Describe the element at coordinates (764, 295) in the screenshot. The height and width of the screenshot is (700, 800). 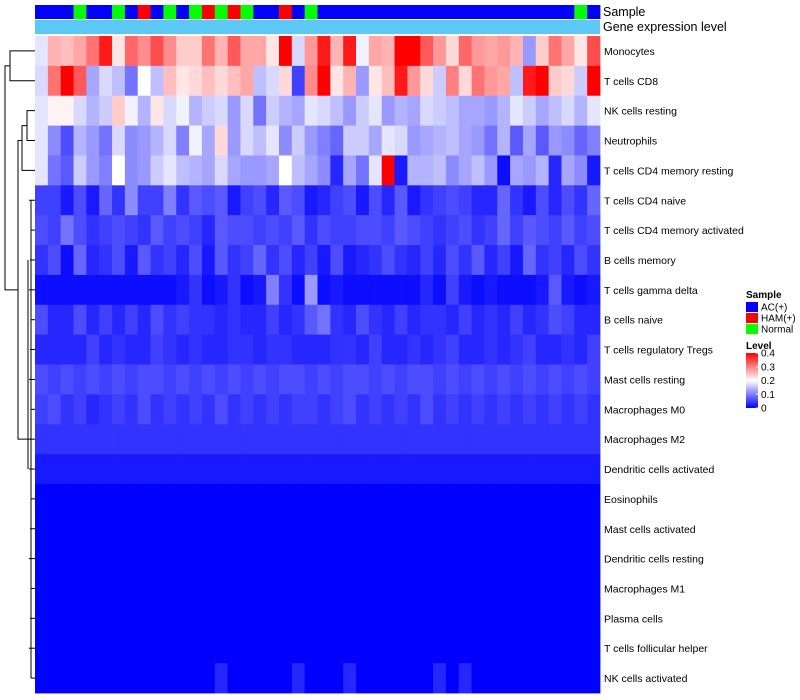
I see `sample-legend-title: Sample` at that location.